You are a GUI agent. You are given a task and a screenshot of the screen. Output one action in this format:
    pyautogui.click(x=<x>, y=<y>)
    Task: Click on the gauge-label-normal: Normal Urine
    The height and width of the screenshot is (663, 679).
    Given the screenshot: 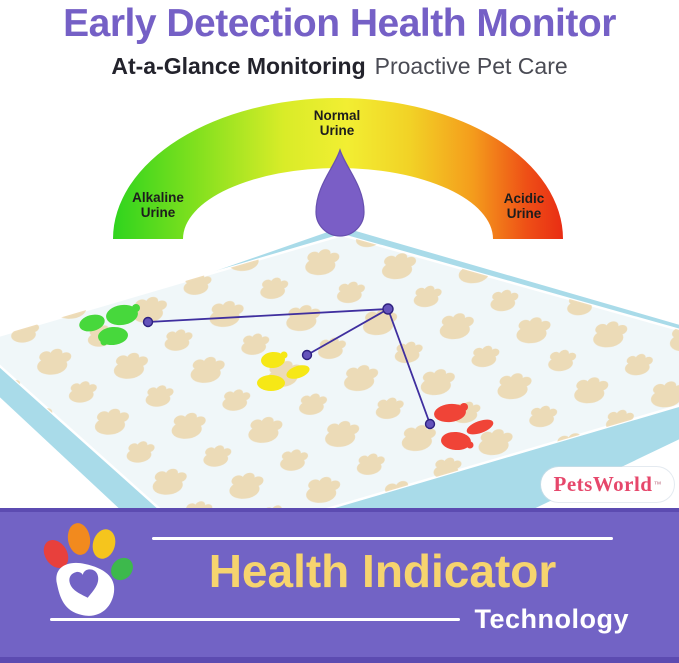 What is the action you would take?
    pyautogui.click(x=337, y=123)
    